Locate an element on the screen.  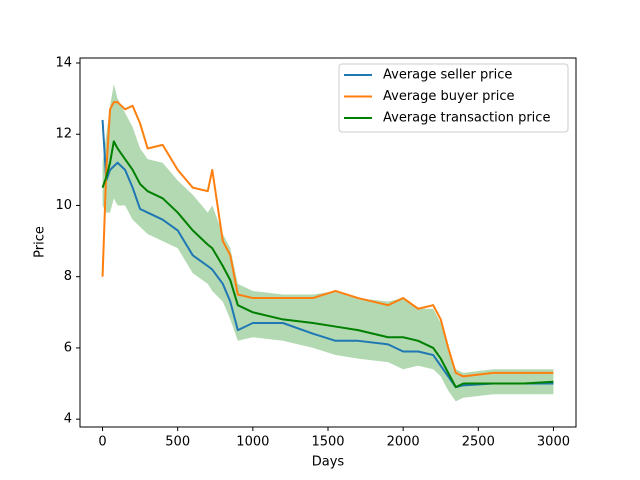
x-tick-label: 3000 is located at coordinates (553, 442).